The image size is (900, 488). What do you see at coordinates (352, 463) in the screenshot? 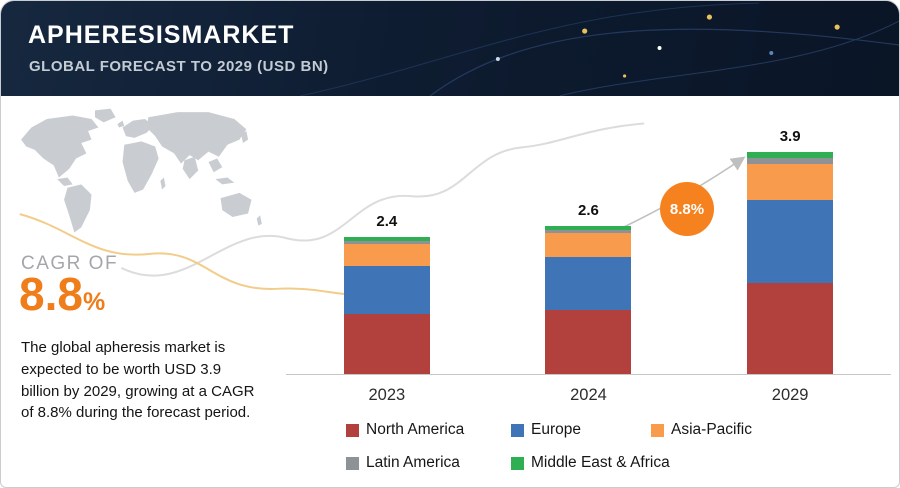
I see `legend-swatch-latin-america` at bounding box center [352, 463].